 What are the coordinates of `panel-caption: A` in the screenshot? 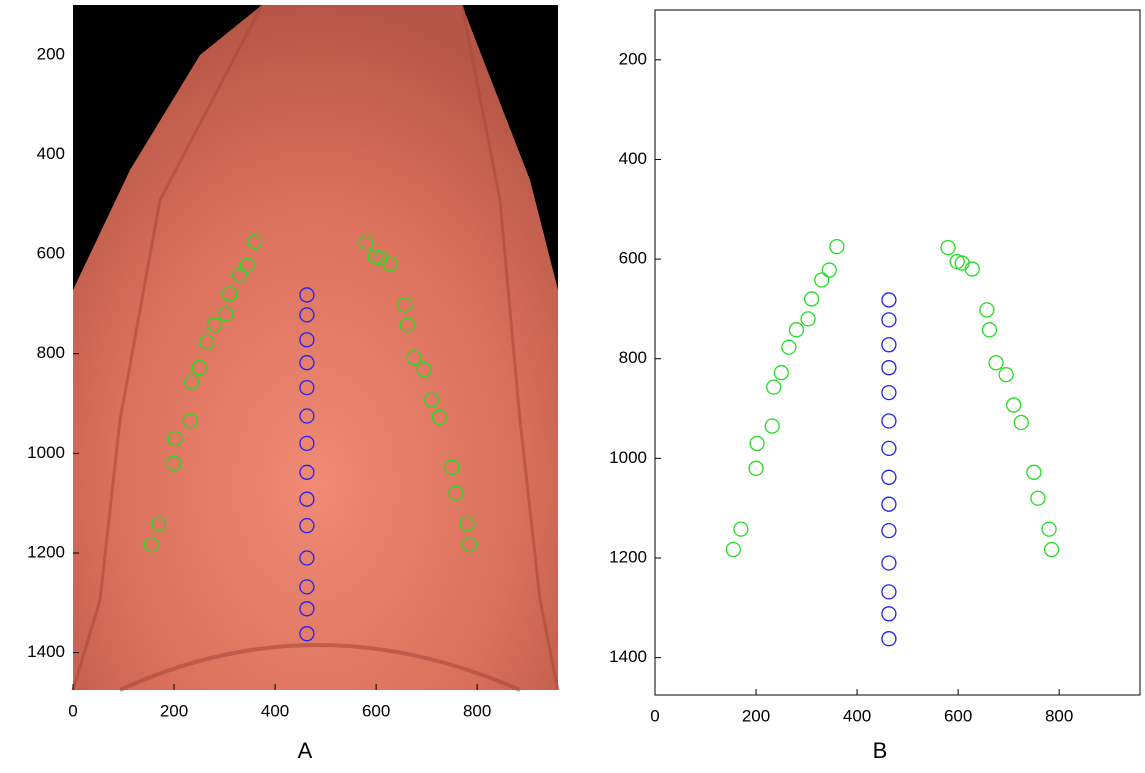 It's located at (305, 750).